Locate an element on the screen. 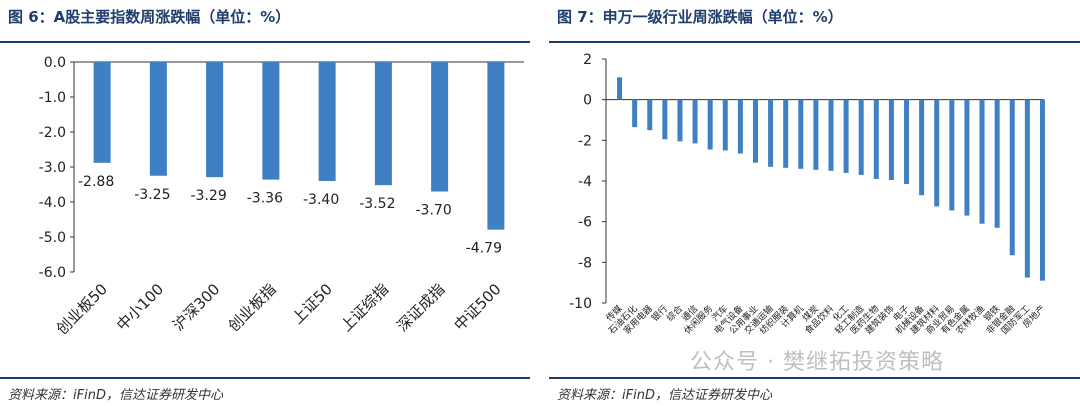  y-tick-label: -2.0 is located at coordinates (52, 133).